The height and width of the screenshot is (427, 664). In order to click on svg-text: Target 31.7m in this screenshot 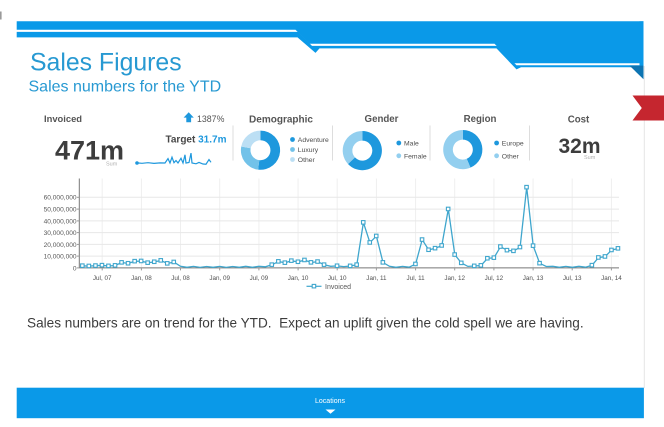, I will do `click(196, 139)`.